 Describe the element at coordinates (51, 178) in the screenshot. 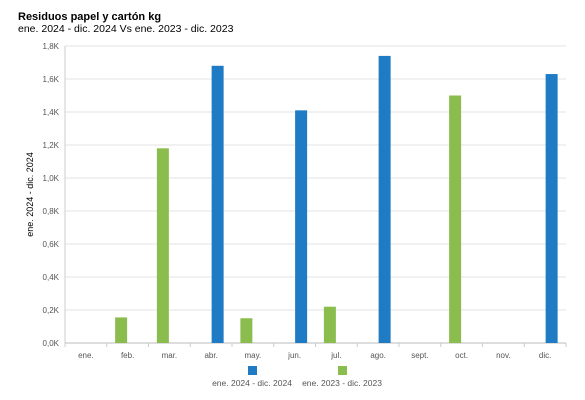

I see `y-tick-label: 1,0K` at that location.